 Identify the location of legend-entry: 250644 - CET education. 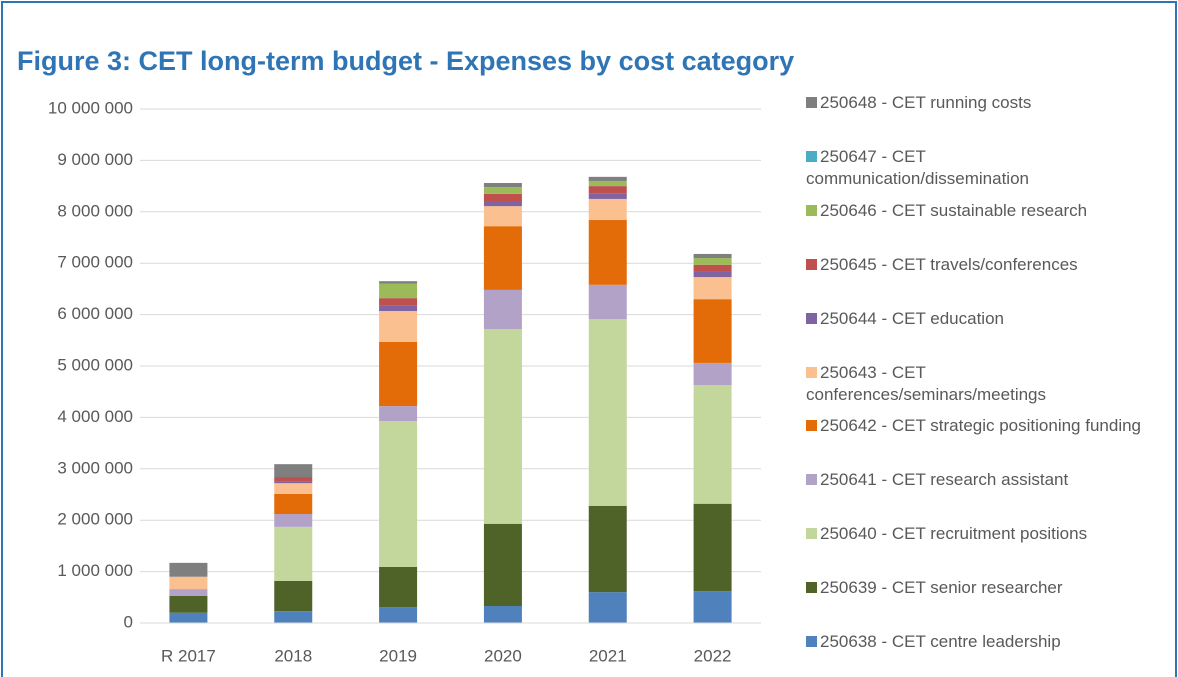
(976, 319).